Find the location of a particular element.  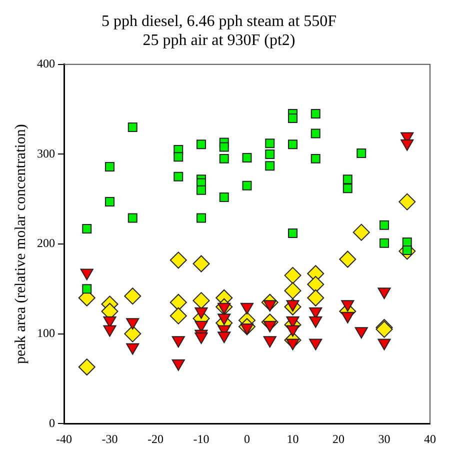

y-axis-title: peak area (relative molar concentration) is located at coordinates (20, 244).